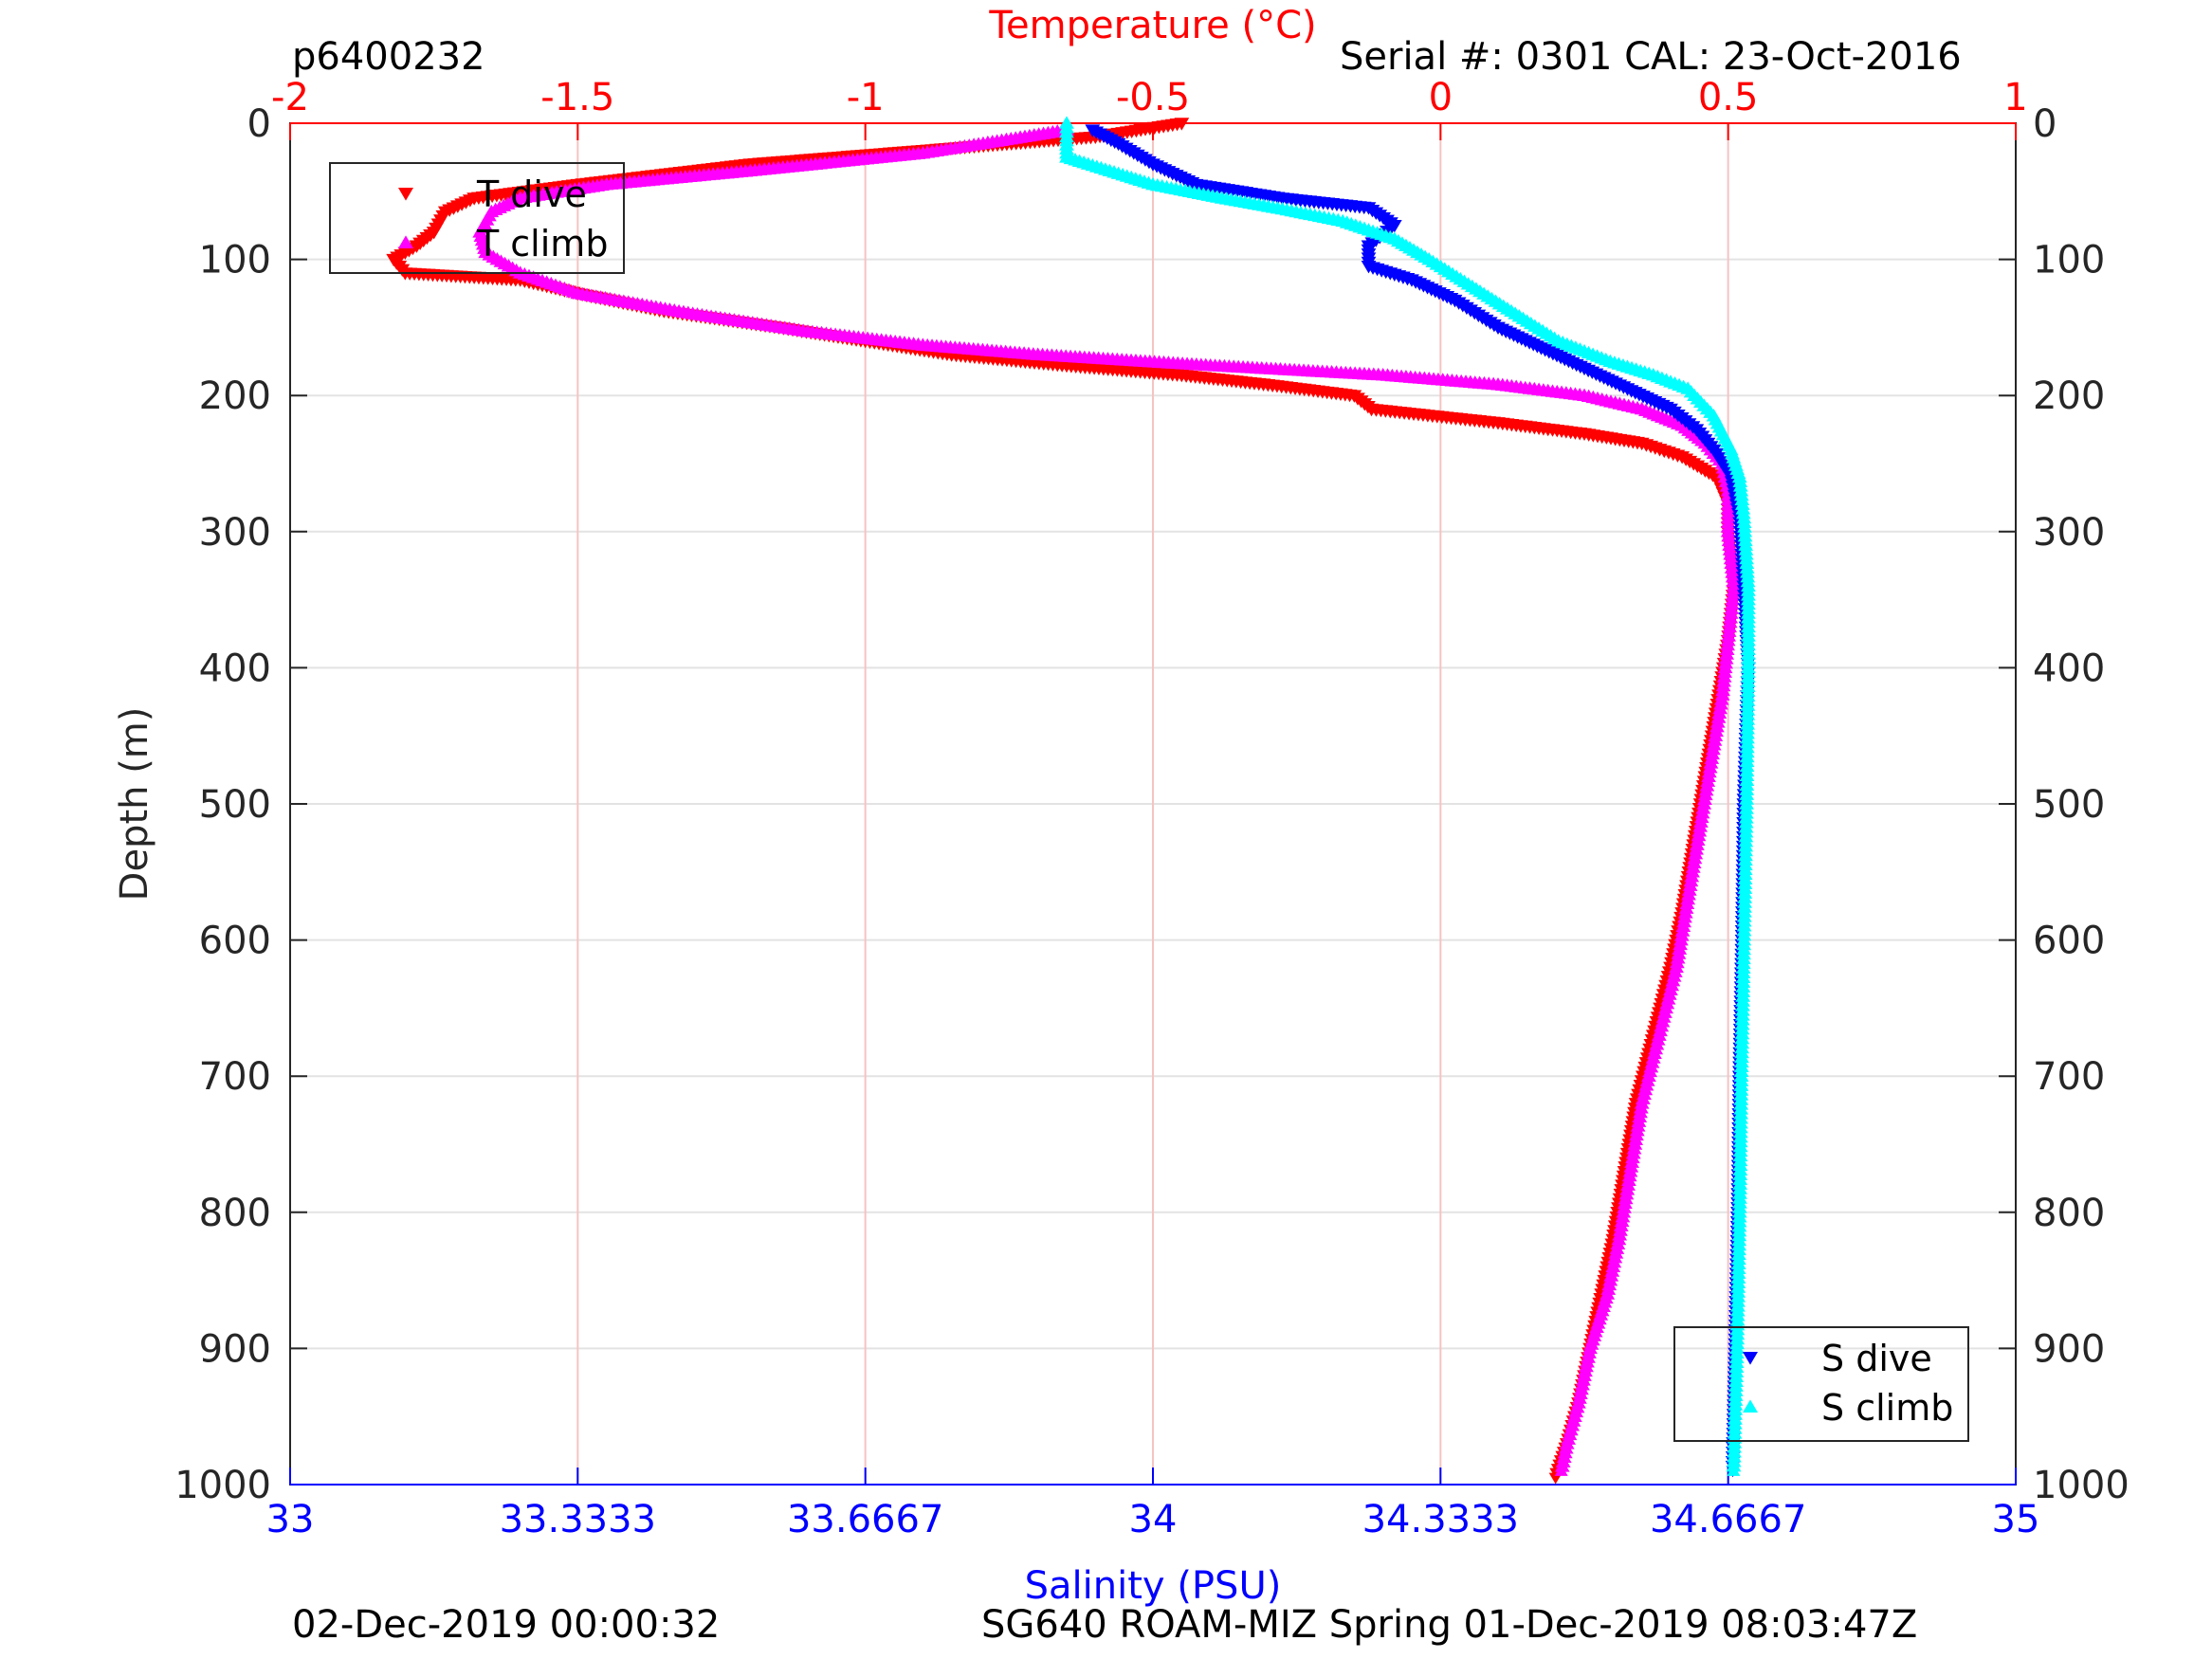 Image resolution: width=2212 pixels, height=1659 pixels. What do you see at coordinates (1153, 1519) in the screenshot?
I see `salinity-tick-label: 34` at bounding box center [1153, 1519].